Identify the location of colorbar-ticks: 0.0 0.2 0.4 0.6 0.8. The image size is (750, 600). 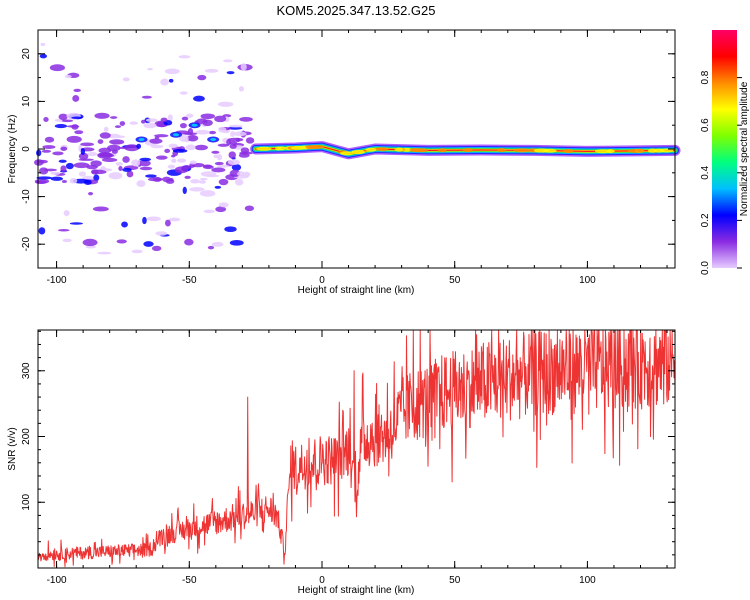
(721, 172).